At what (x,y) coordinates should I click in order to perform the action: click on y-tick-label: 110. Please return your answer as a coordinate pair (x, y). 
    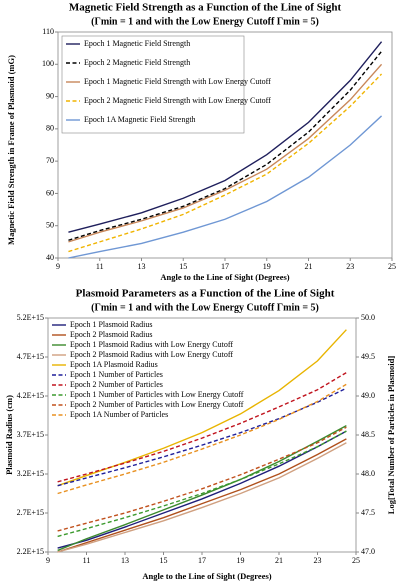
    Looking at the image, I should click on (48, 31).